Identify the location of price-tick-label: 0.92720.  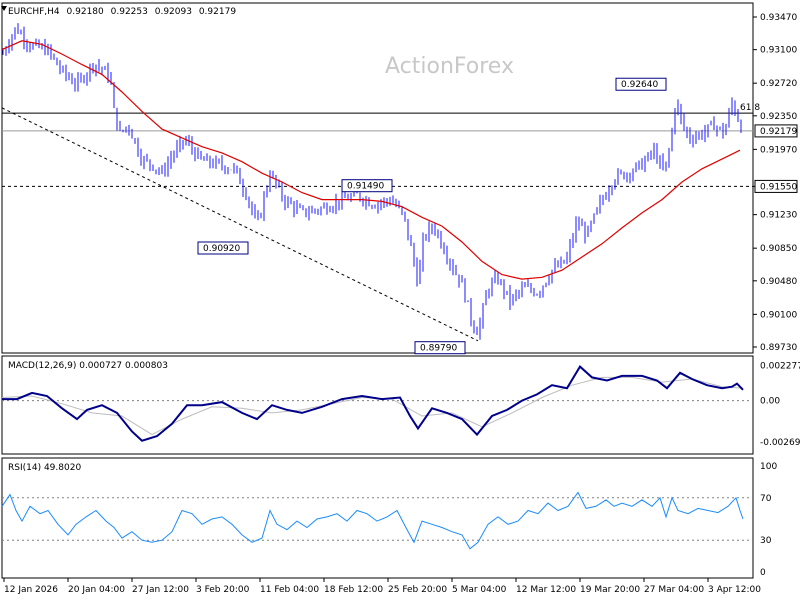
(778, 84).